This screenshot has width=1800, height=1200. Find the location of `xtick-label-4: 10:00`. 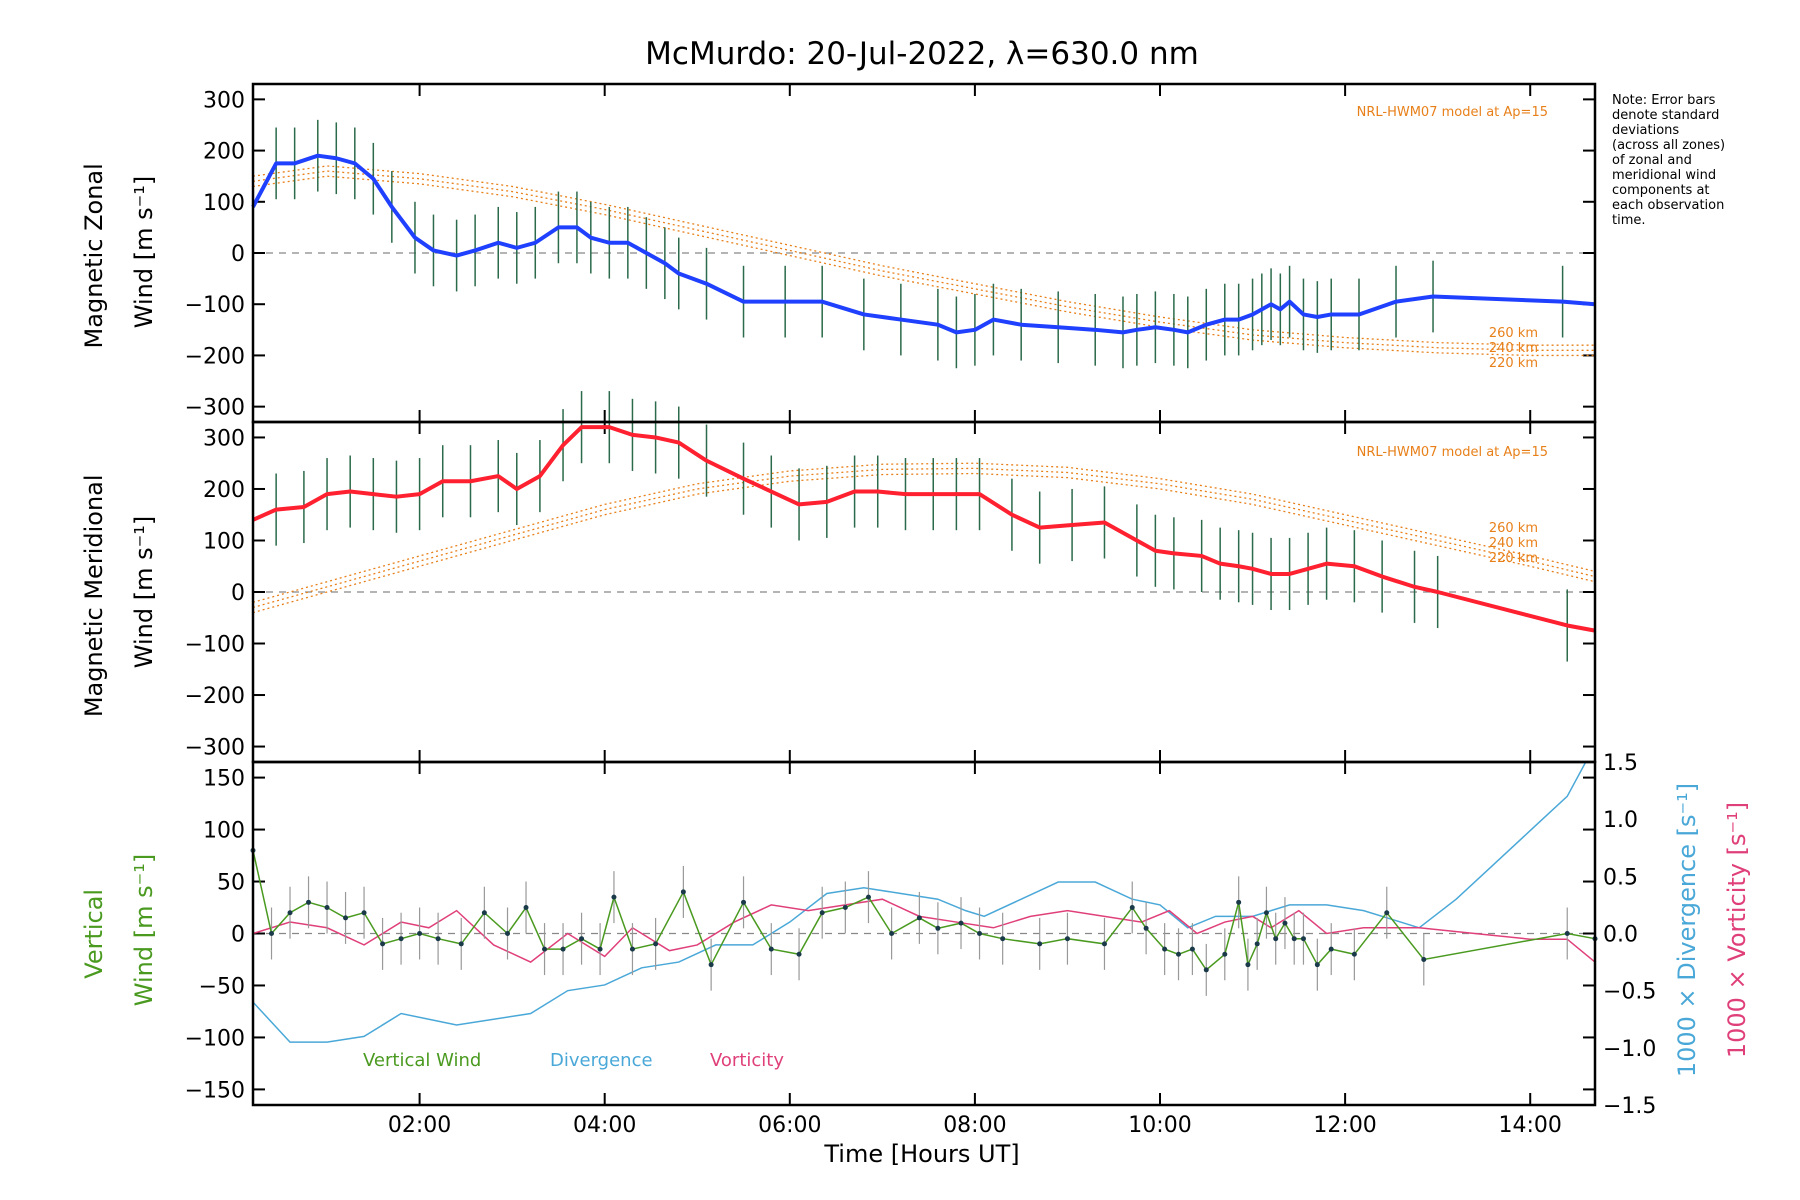

xtick-label-4: 10:00 is located at coordinates (1159, 1125).